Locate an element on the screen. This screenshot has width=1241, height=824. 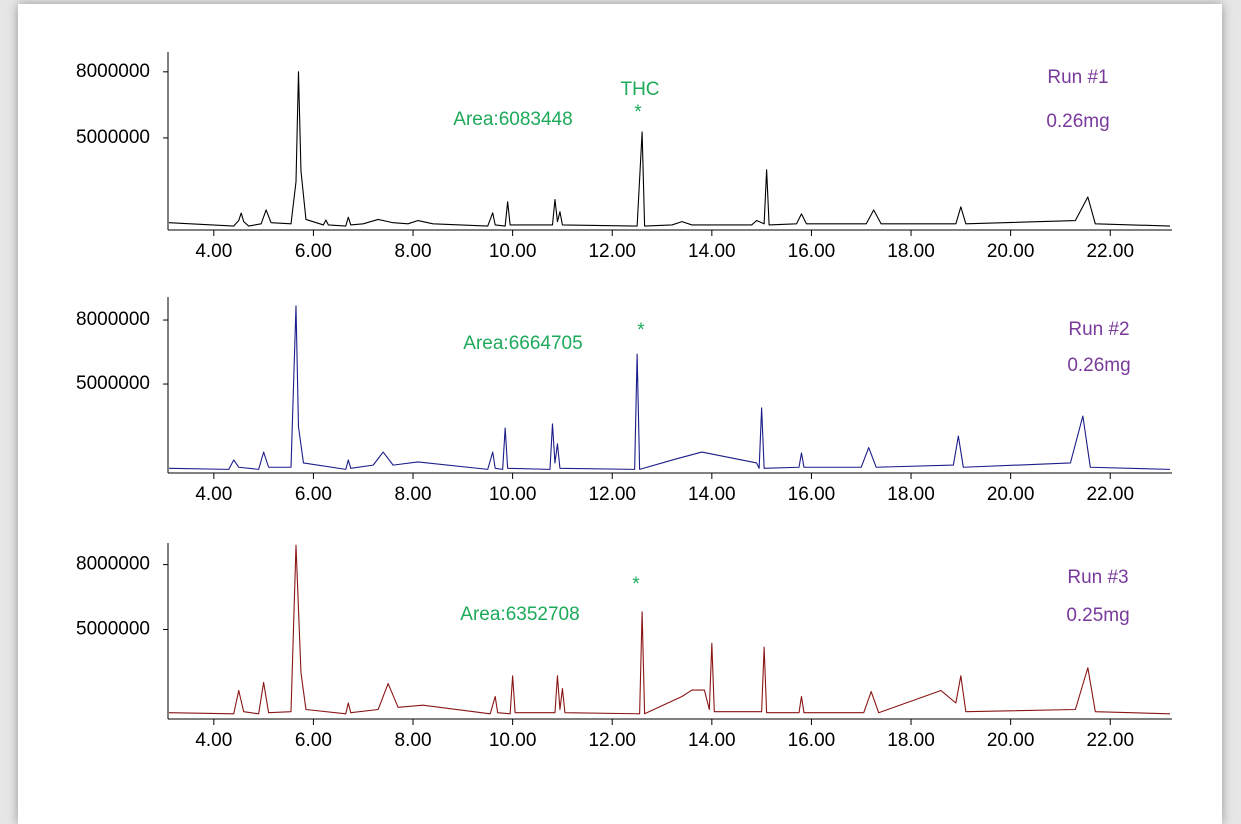
annotation-area: Area:6352708 is located at coordinates (519, 614).